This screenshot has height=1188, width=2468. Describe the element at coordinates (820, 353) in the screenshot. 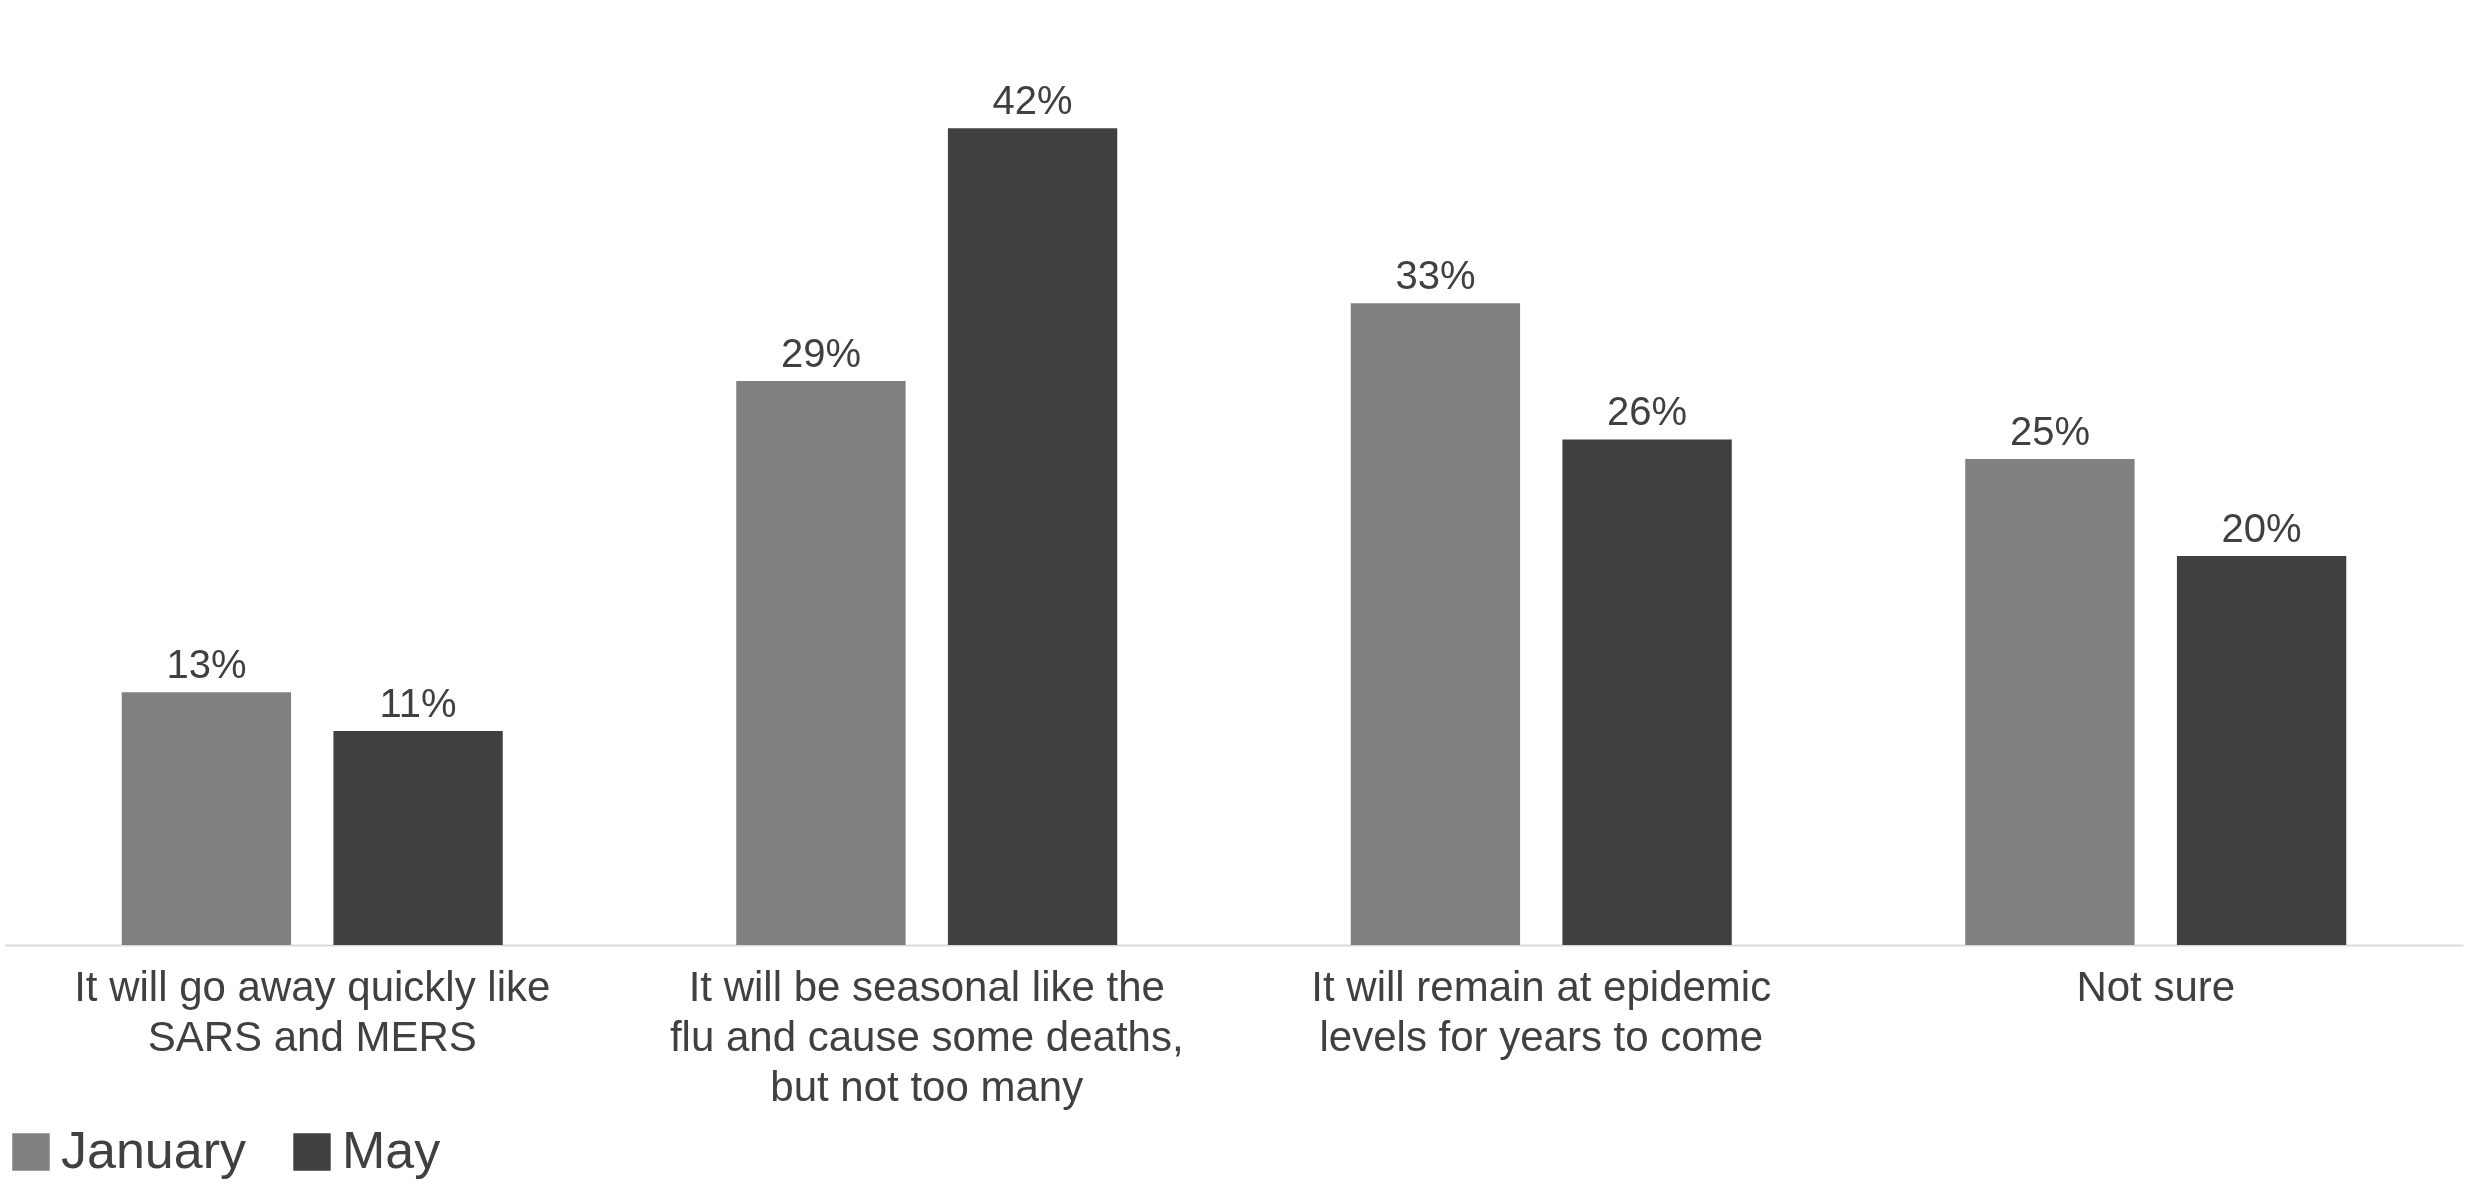

I see `data-label: 29%` at that location.